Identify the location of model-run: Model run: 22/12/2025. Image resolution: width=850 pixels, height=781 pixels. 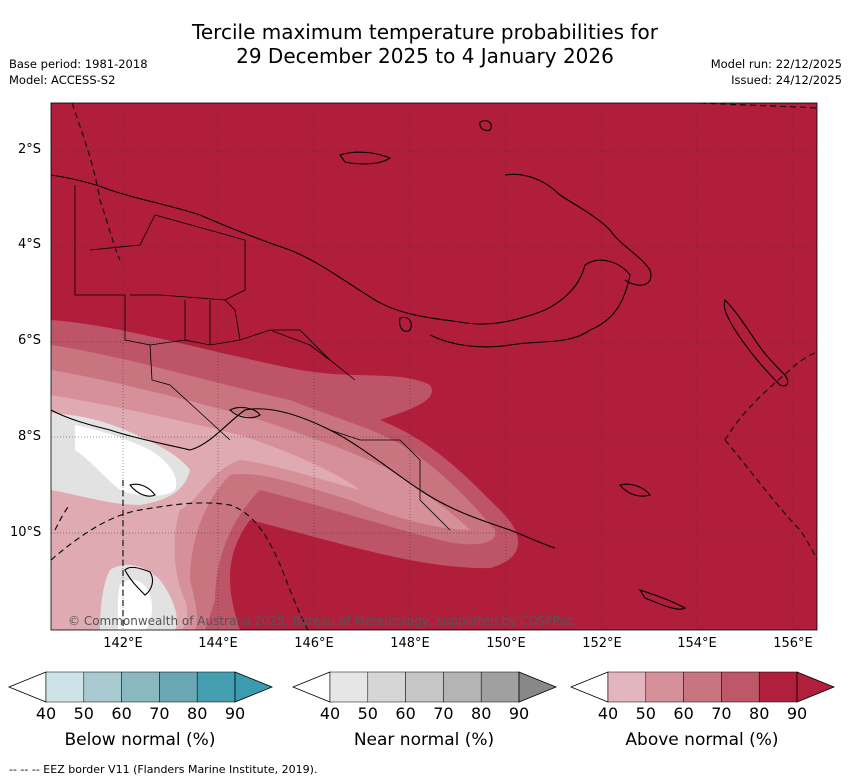
(776, 64).